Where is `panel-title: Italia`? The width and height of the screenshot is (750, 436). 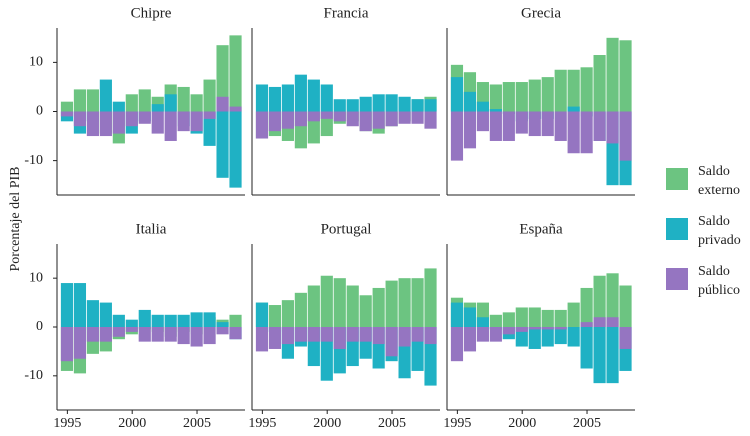 panel-title: Italia is located at coordinates (151, 229).